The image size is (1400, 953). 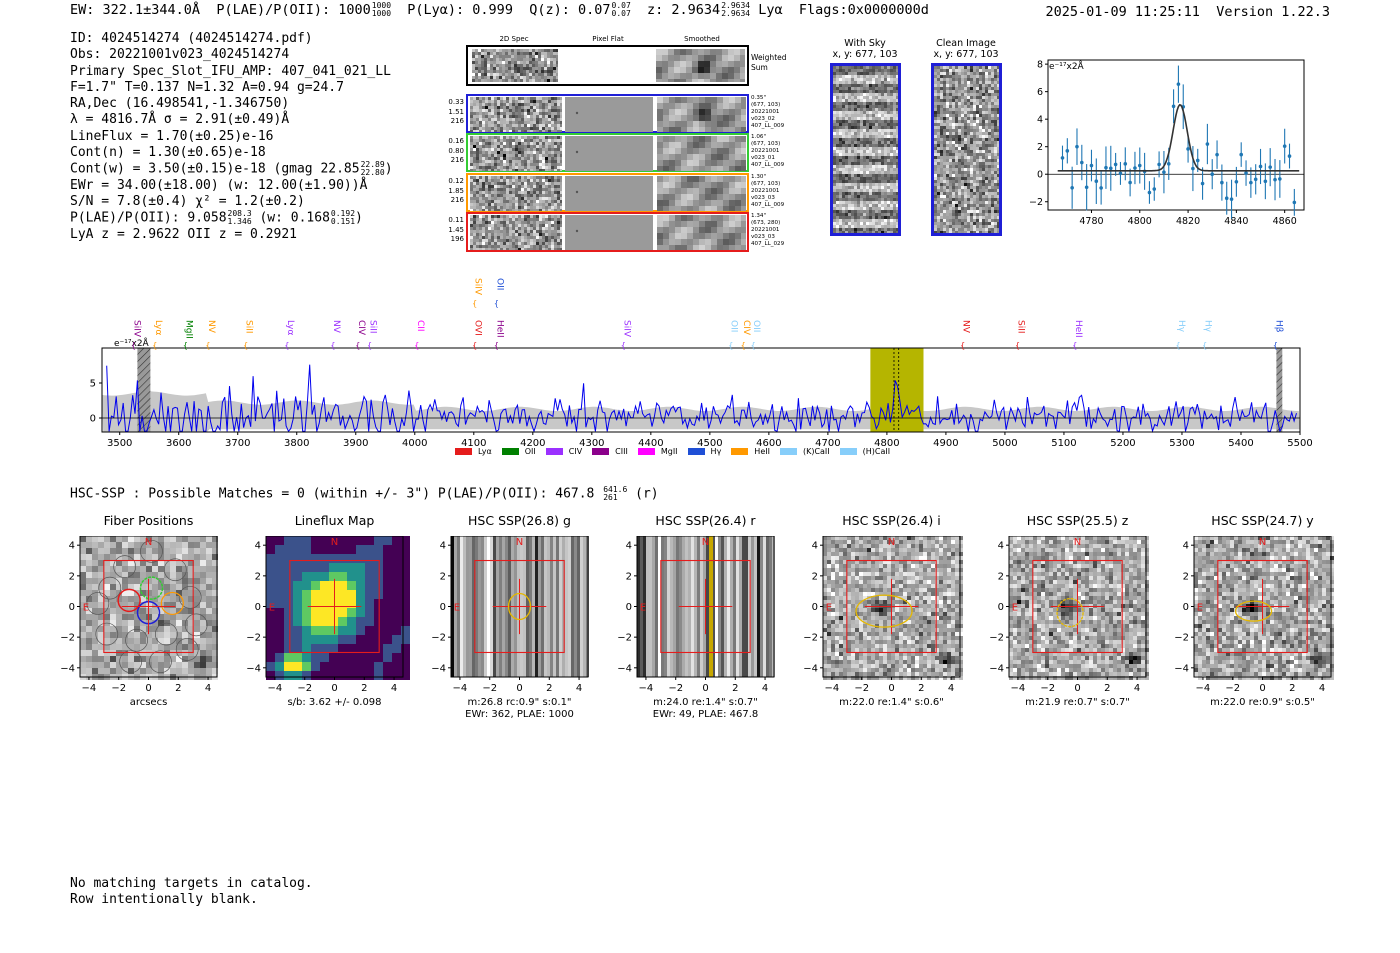 I want to click on weighted-smooth-image, so click(x=700, y=65).